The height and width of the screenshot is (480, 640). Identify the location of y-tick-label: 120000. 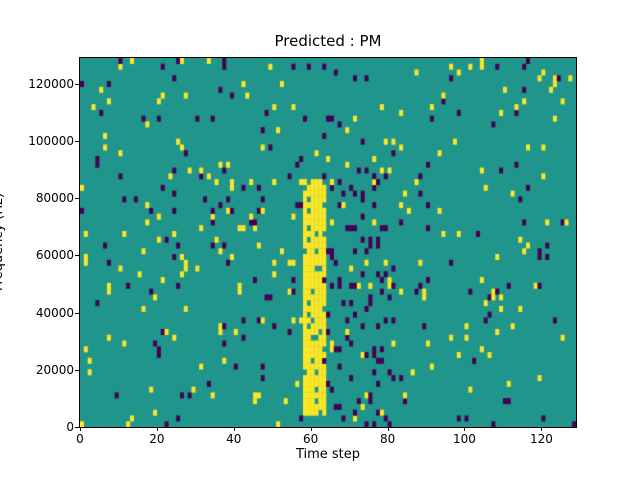
(51, 83).